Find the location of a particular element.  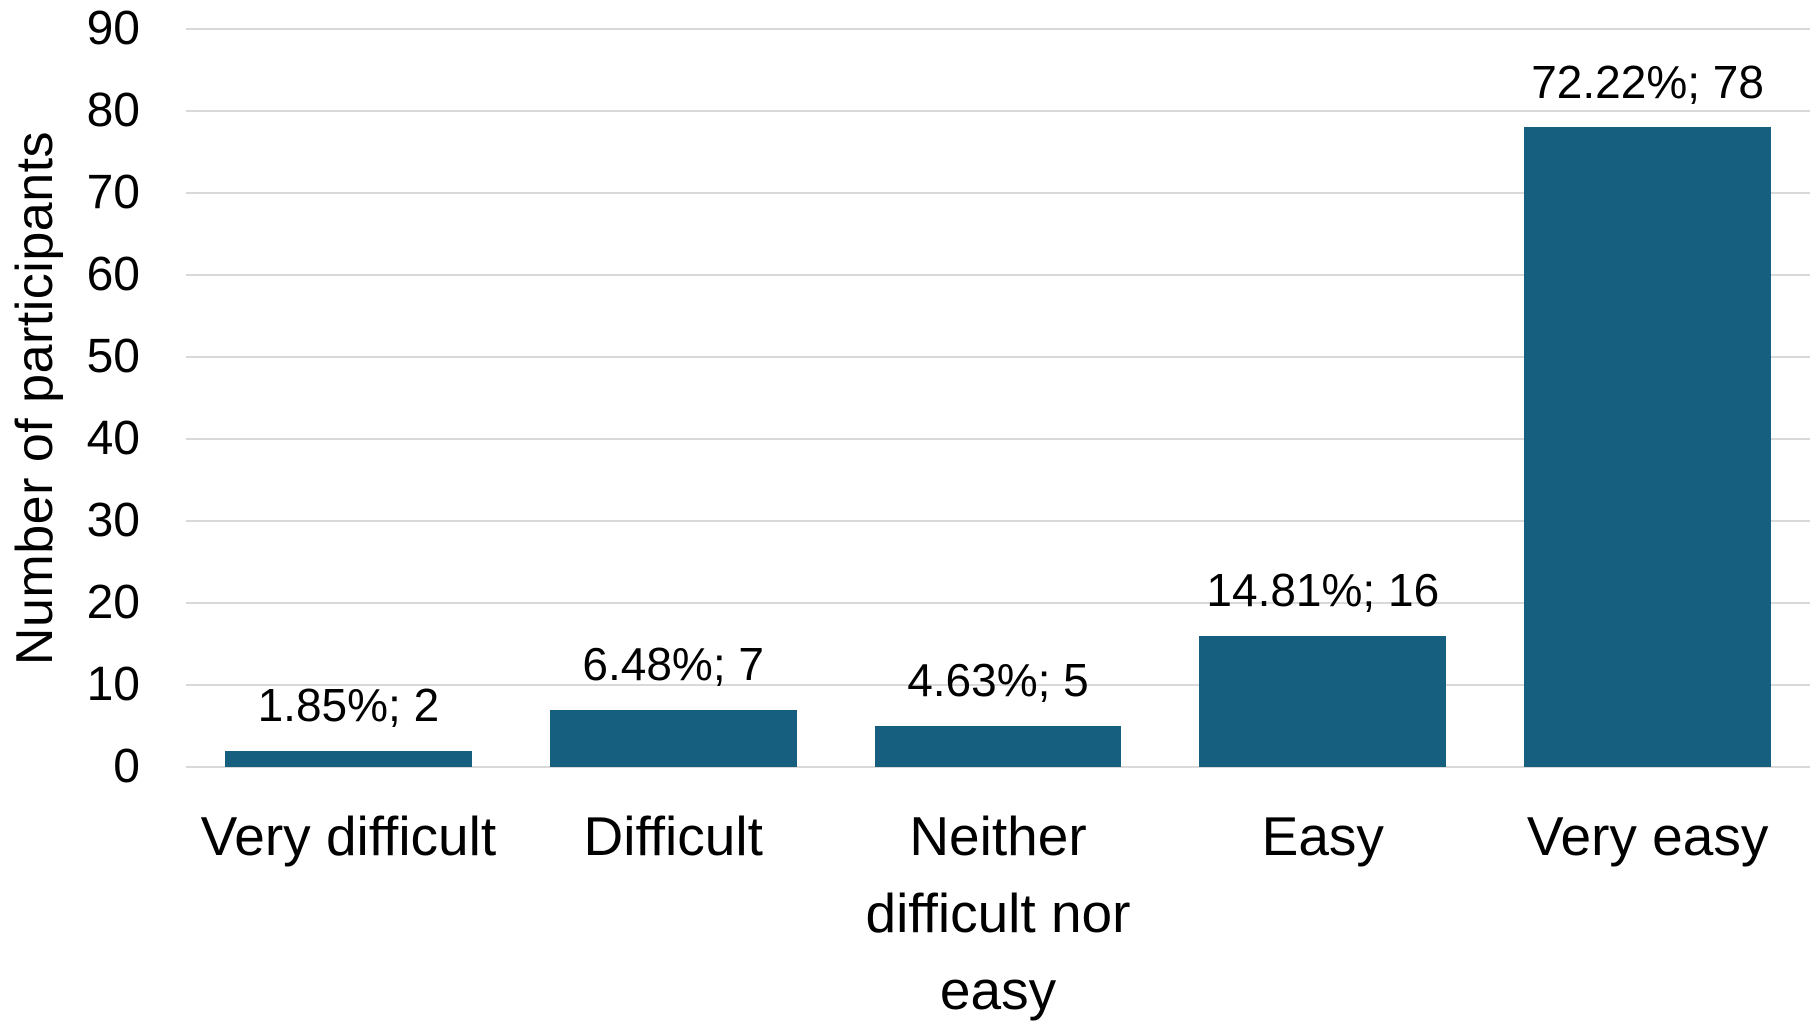

bar-data-label: 72.22%; 78 is located at coordinates (1647, 81).